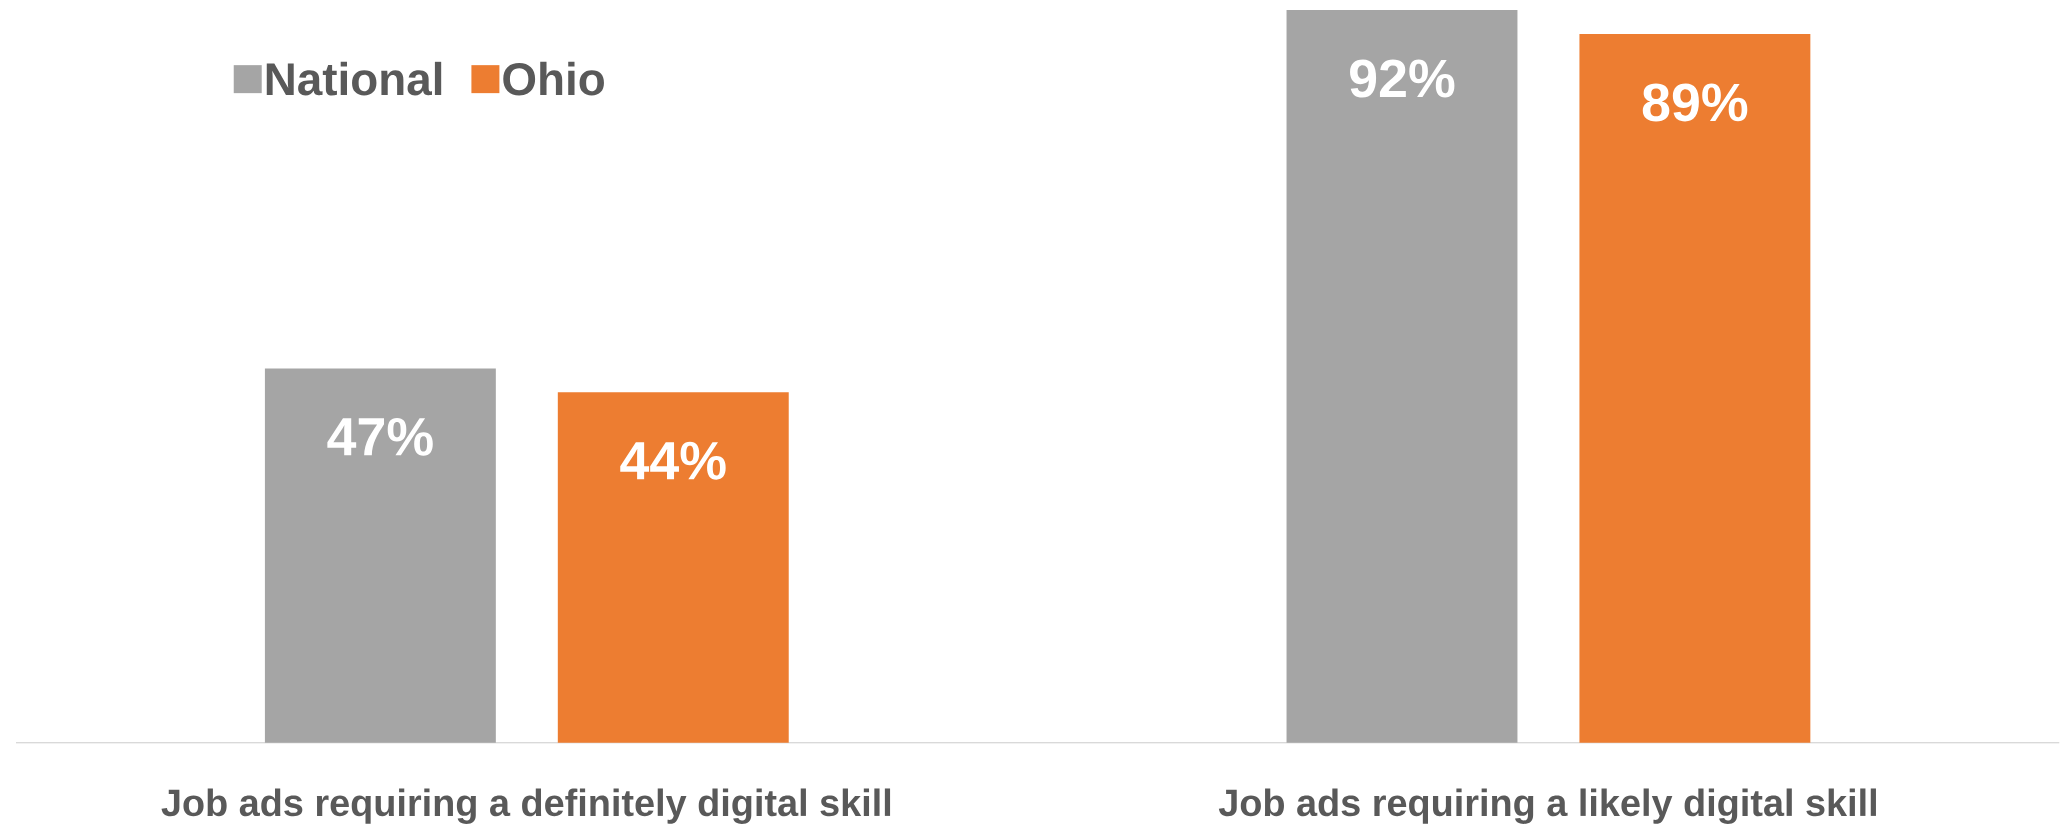 This screenshot has height=829, width=2060. I want to click on data-label: 47%, so click(380, 437).